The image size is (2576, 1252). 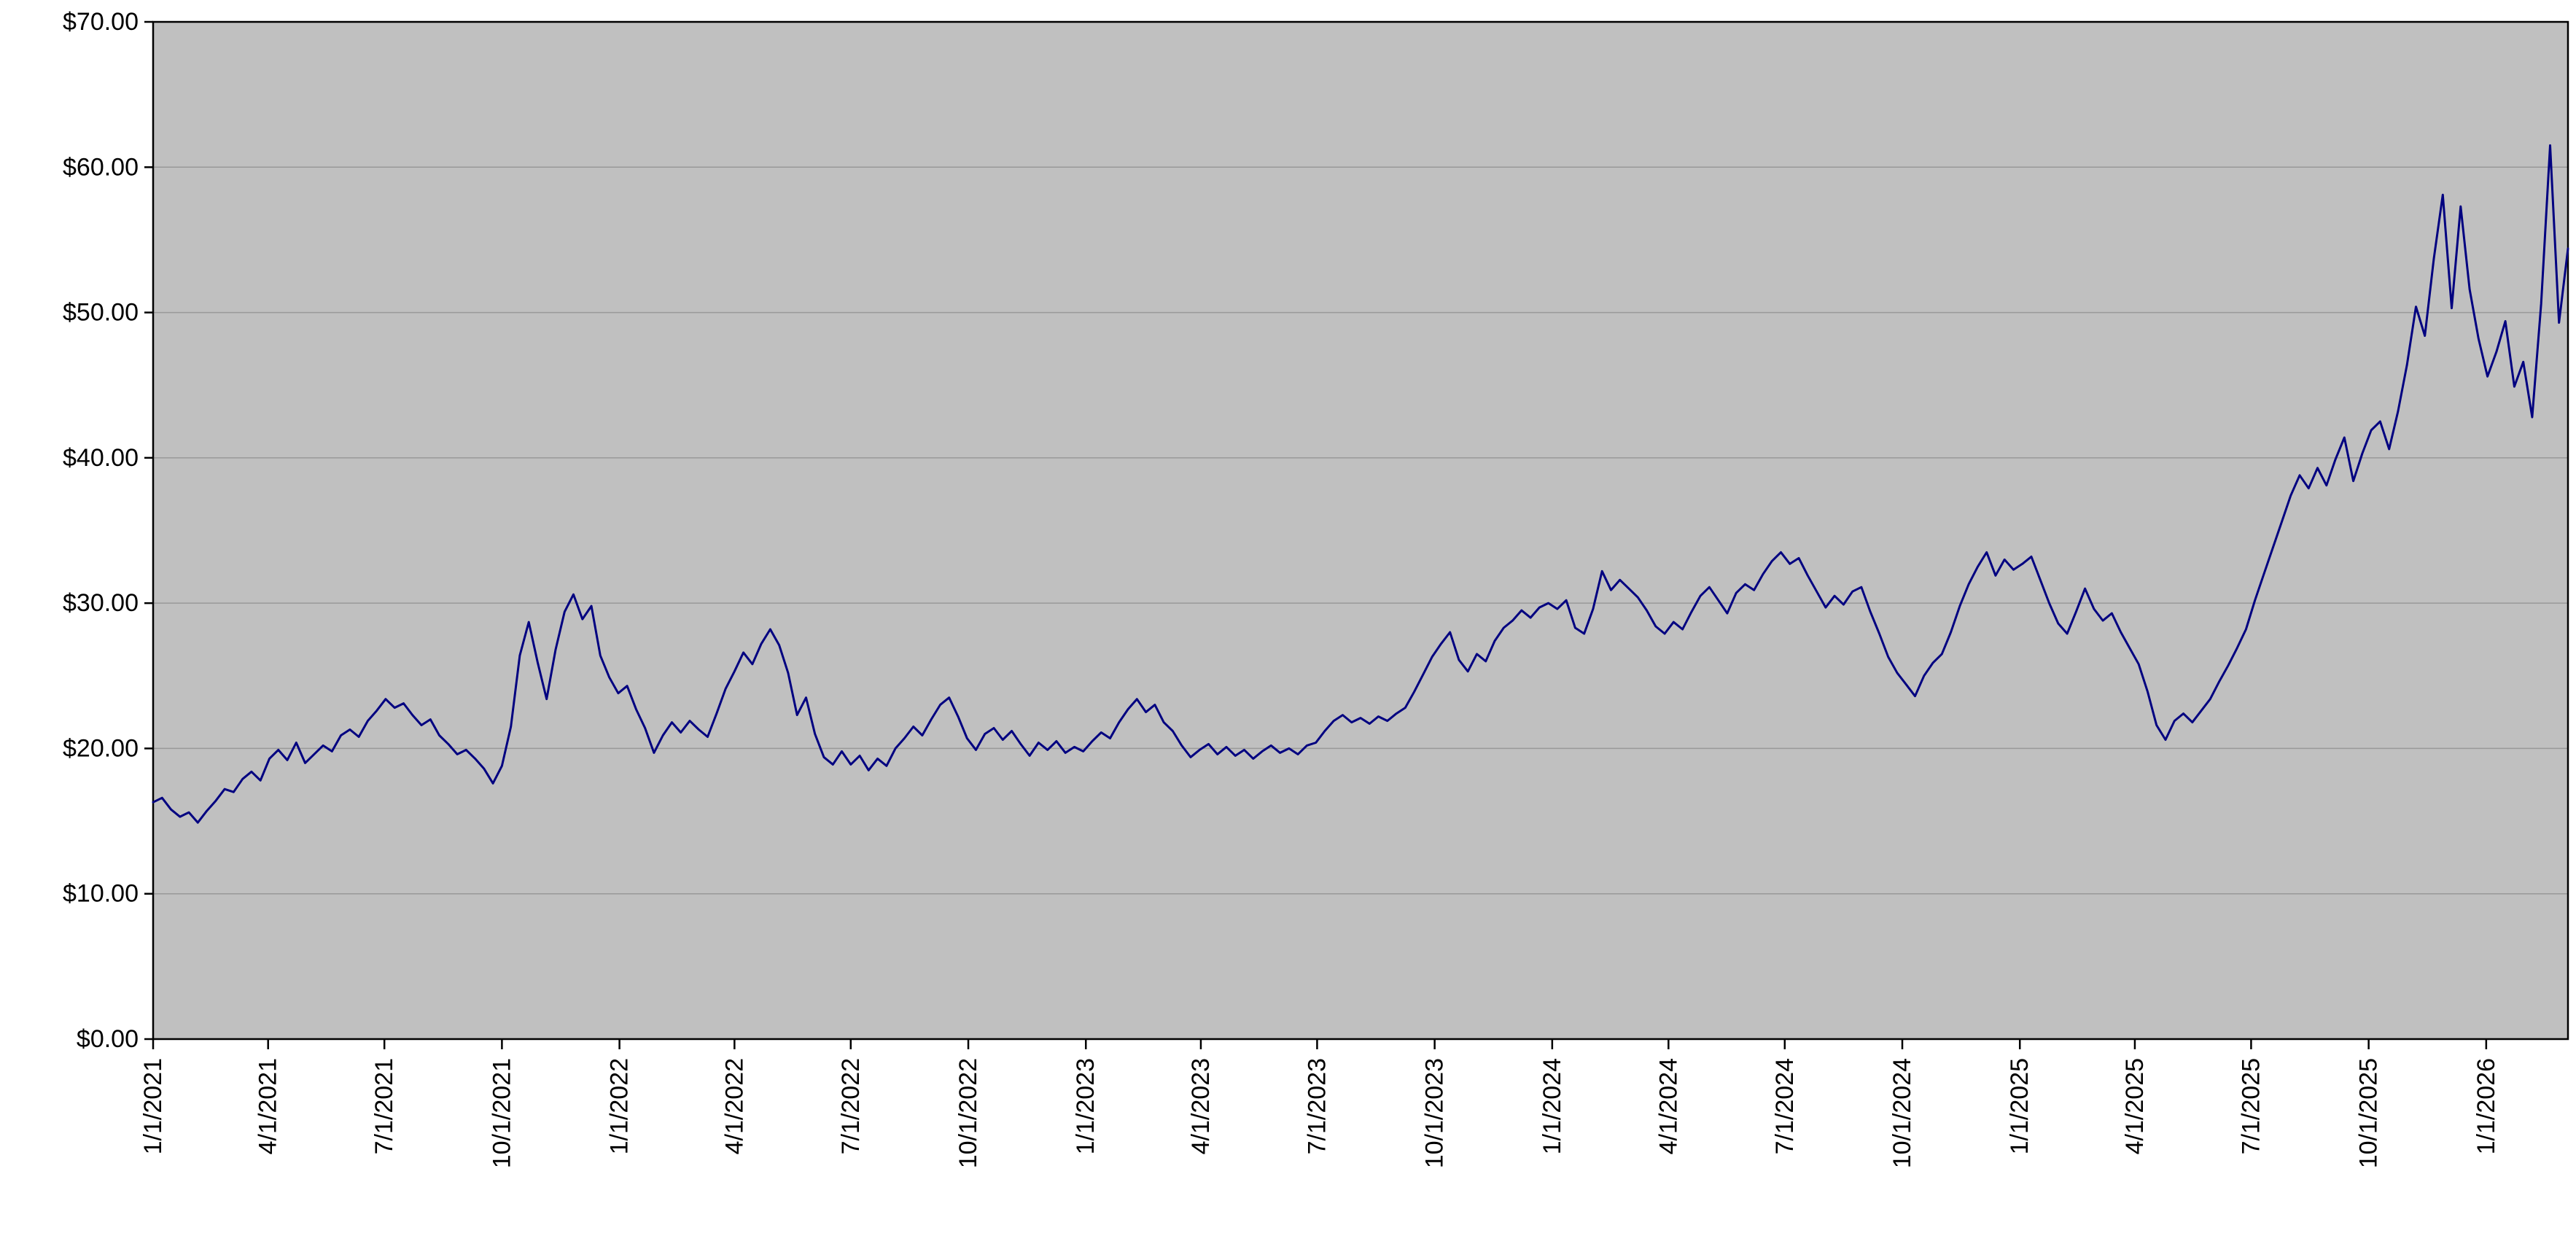 What do you see at coordinates (1668, 1106) in the screenshot?
I see `x-axis-label: 4/1/2024` at bounding box center [1668, 1106].